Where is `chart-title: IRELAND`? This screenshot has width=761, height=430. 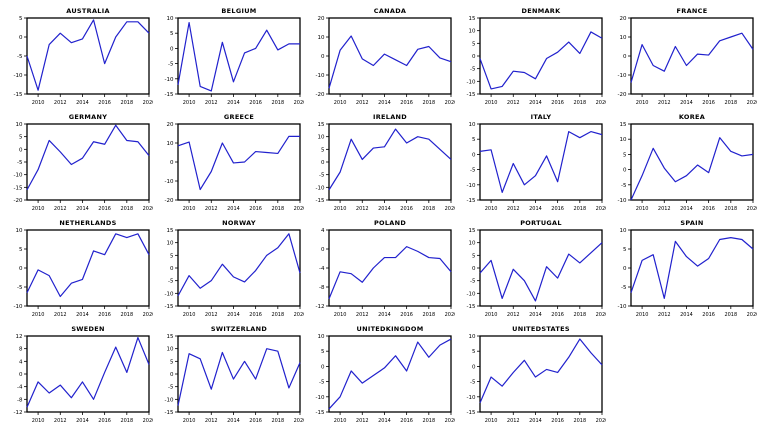 chart-title: IRELAND is located at coordinates (390, 117).